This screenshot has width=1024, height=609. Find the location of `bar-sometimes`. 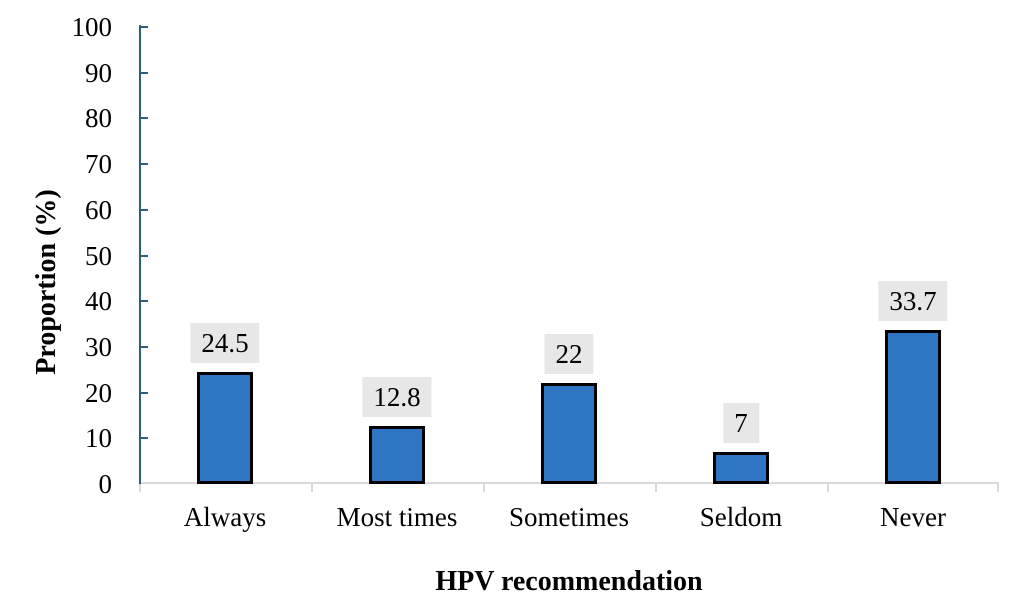

bar-sometimes is located at coordinates (569, 433).